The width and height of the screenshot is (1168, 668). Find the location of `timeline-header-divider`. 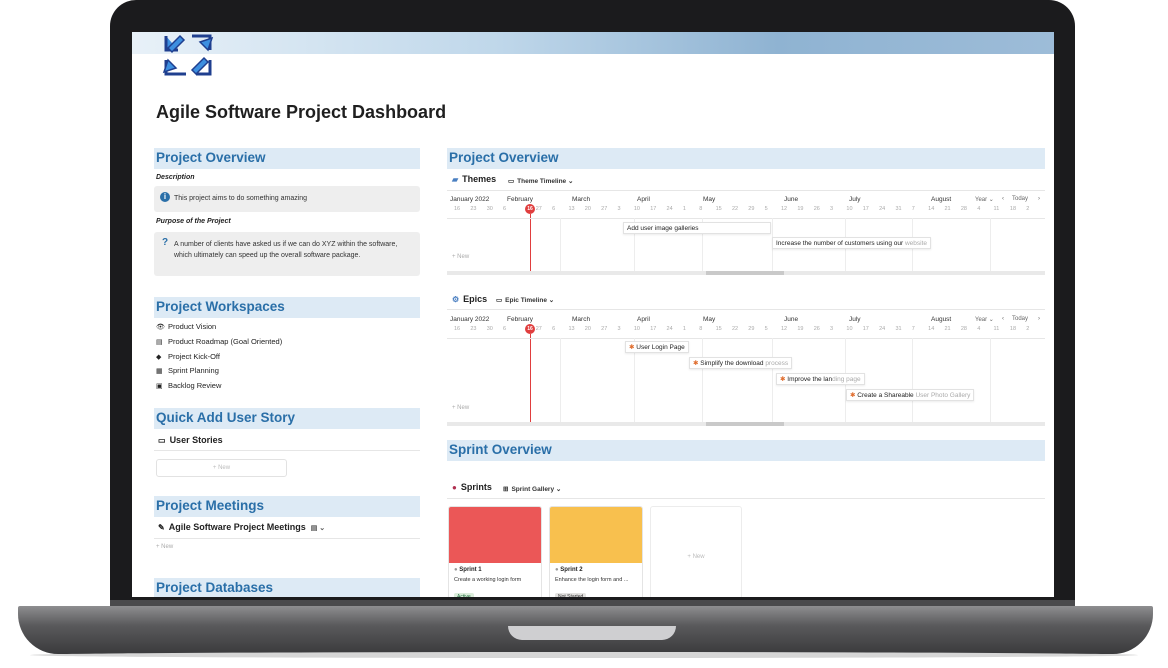

timeline-header-divider is located at coordinates (746, 218).